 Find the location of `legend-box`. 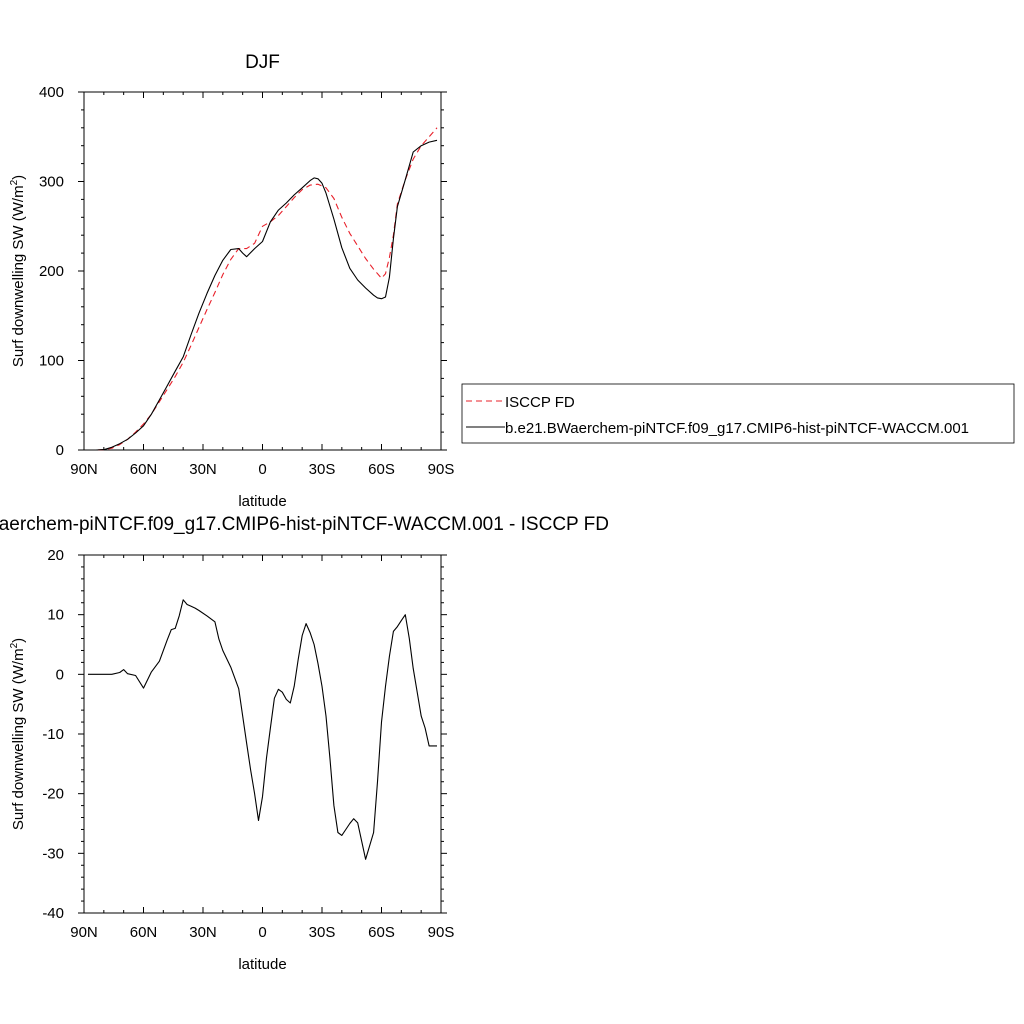

legend-box is located at coordinates (738, 413).